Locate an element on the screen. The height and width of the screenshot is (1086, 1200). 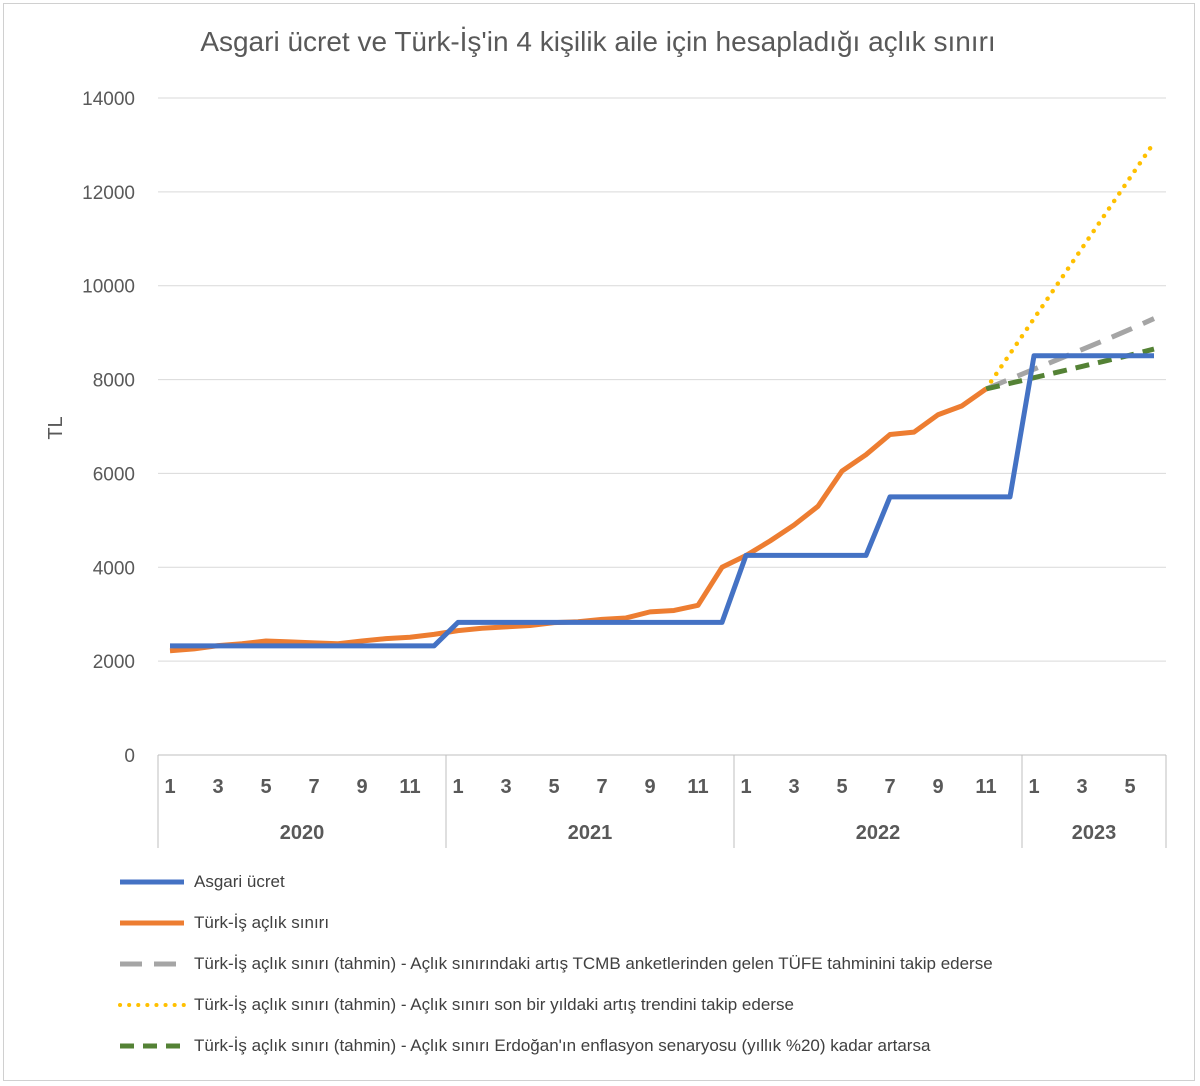
x-tick-year: 2021 is located at coordinates (590, 833).